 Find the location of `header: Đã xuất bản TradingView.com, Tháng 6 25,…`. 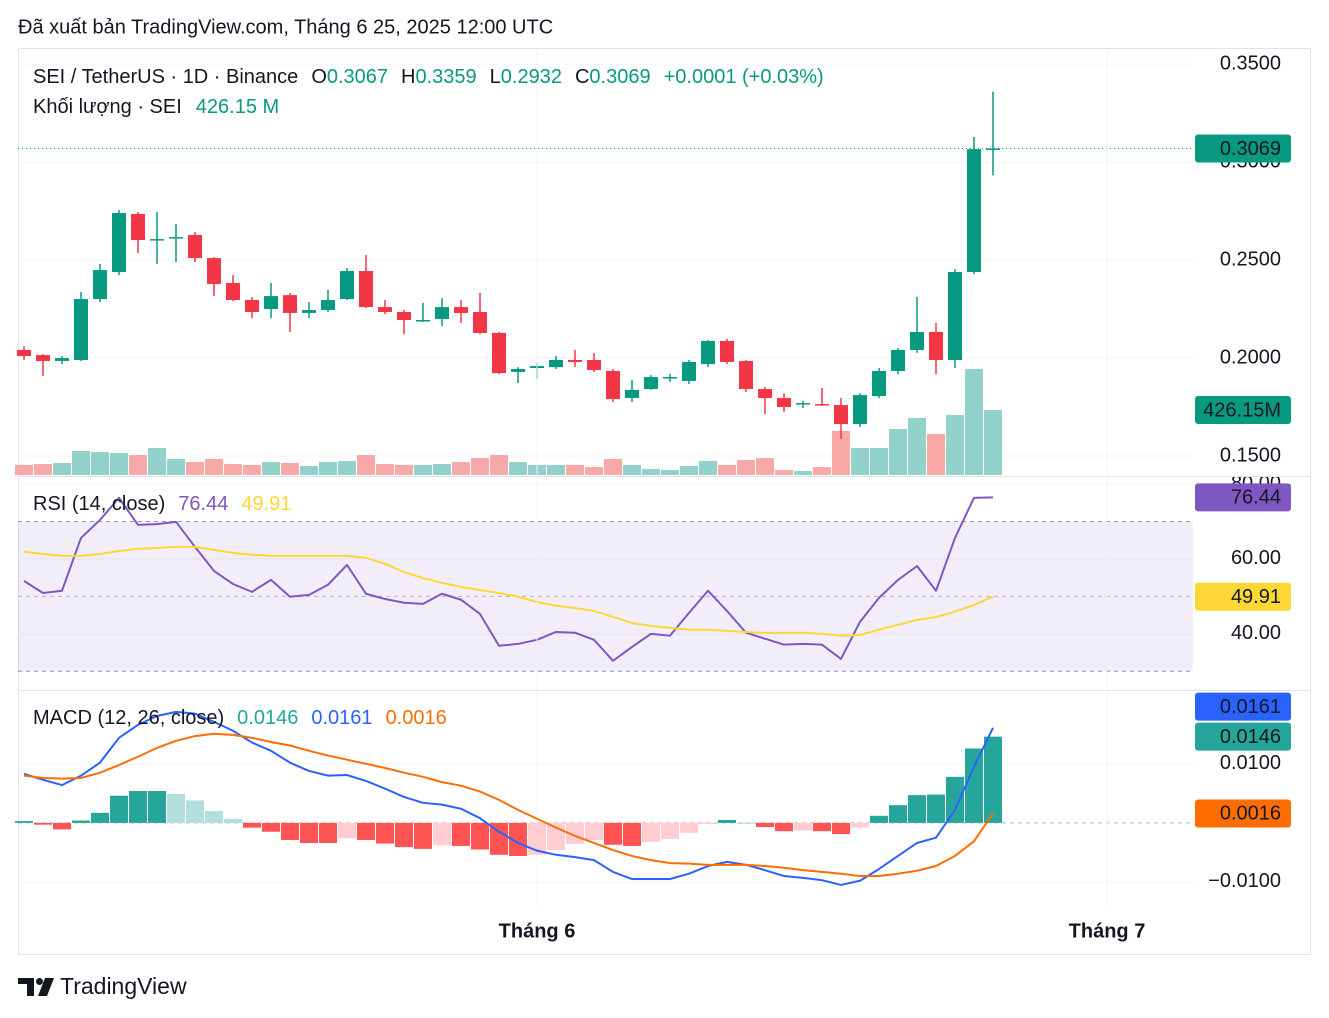

header: Đã xuất bản TradingView.com, Tháng 6 25,… is located at coordinates (285, 27).